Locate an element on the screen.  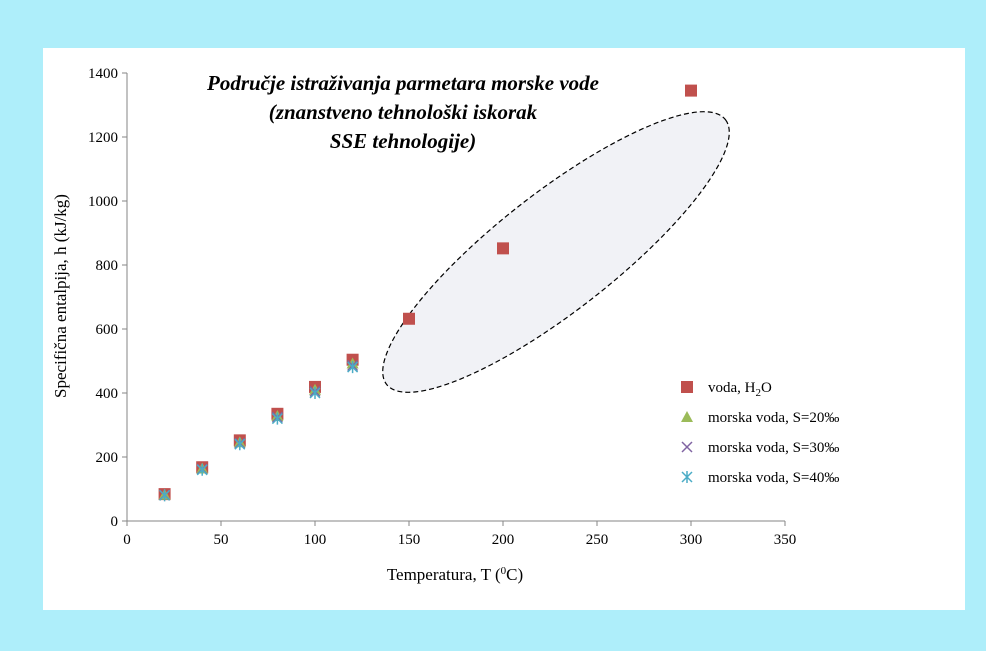
y-tick-label: 1000 is located at coordinates (103, 202).